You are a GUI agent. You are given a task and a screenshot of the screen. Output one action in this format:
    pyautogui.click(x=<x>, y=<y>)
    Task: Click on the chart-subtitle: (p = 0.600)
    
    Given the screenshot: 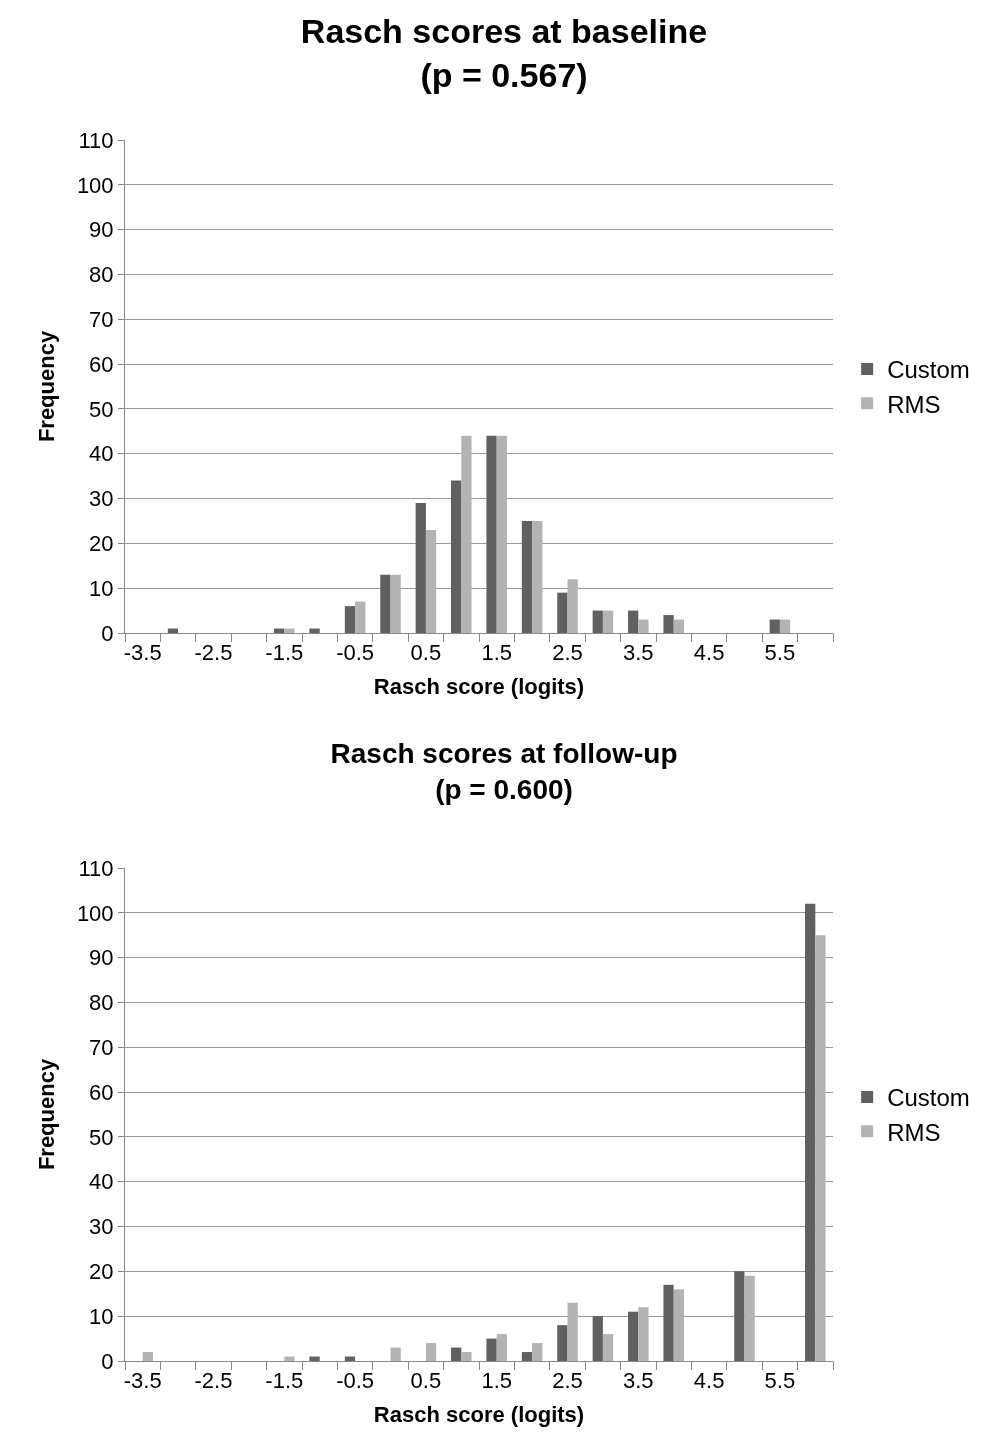 What is the action you would take?
    pyautogui.click(x=504, y=790)
    